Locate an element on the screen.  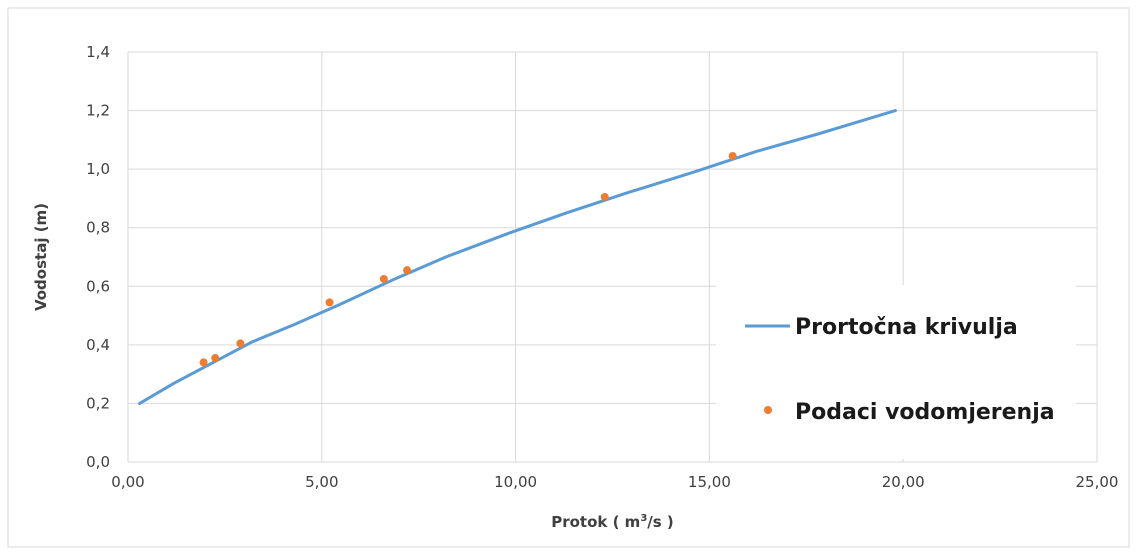
x-tick-label: 10,00 is located at coordinates (515, 482).